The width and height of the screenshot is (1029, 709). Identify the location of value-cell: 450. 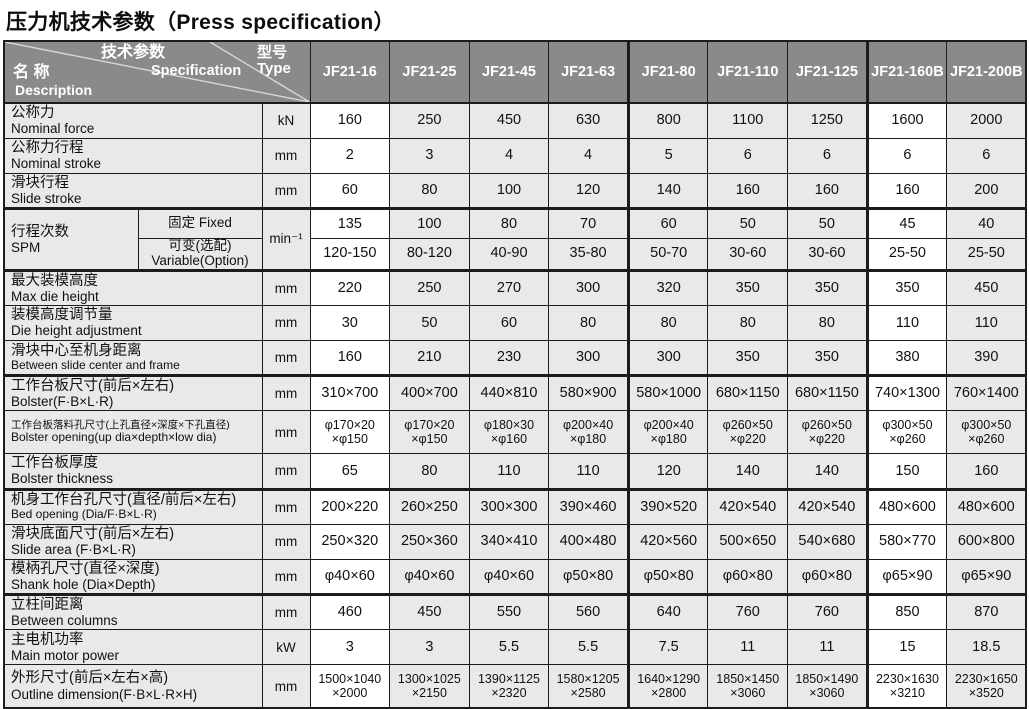
(429, 611).